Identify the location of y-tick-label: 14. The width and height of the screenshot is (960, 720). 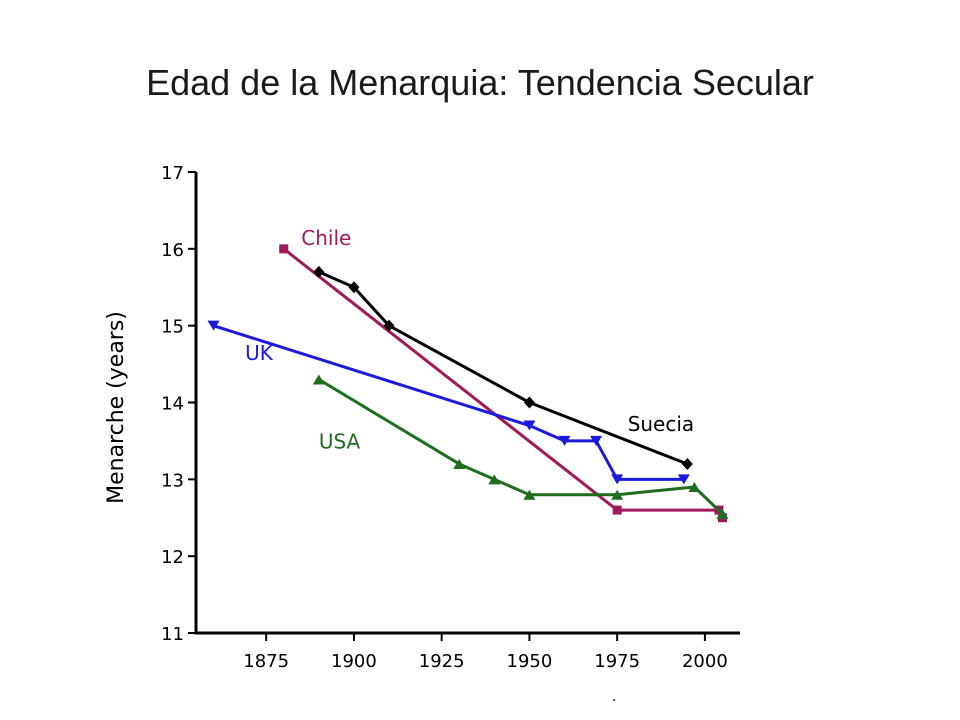
(172, 404).